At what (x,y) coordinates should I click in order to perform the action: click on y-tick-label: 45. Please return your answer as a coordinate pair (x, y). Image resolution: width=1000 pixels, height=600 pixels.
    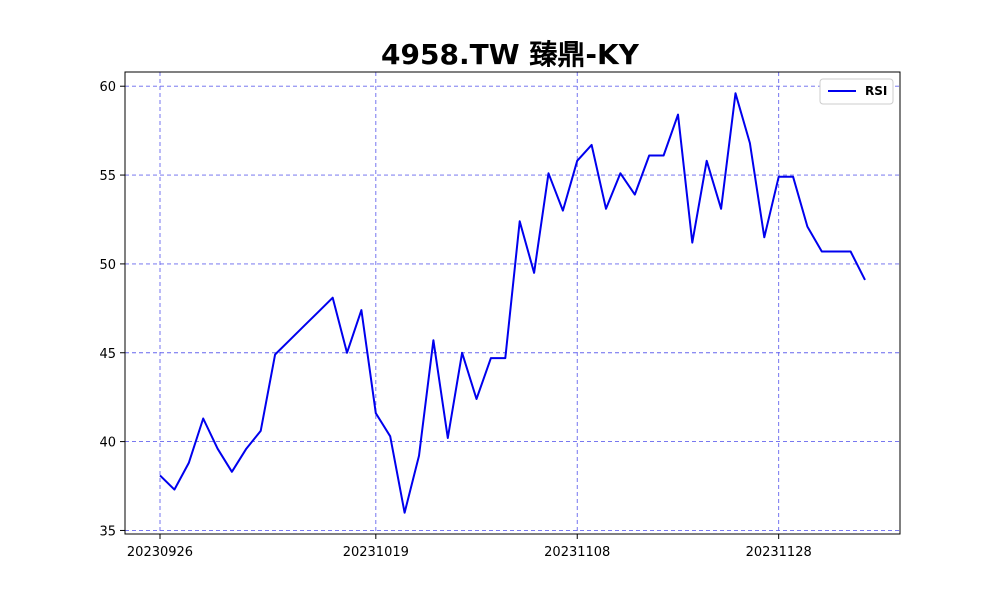
    Looking at the image, I should click on (107, 354).